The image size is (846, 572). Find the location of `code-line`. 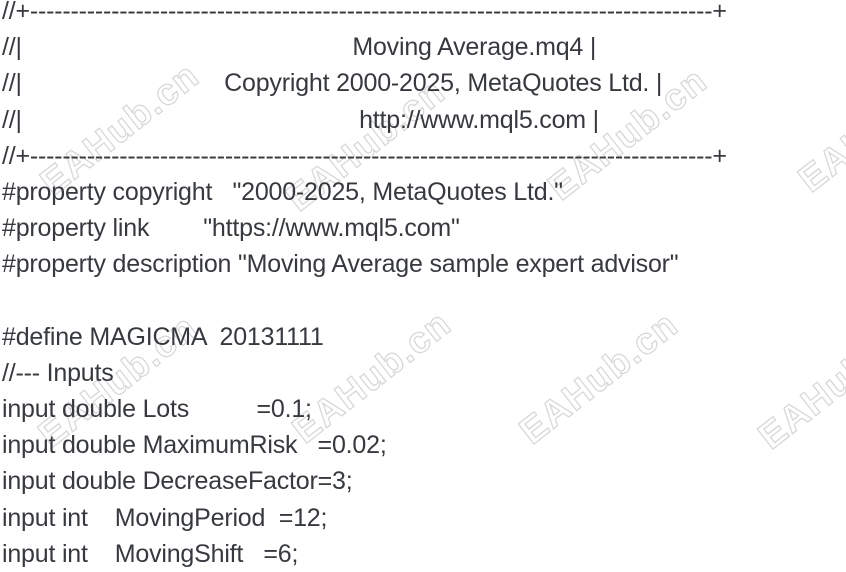

code-line is located at coordinates (424, 301).